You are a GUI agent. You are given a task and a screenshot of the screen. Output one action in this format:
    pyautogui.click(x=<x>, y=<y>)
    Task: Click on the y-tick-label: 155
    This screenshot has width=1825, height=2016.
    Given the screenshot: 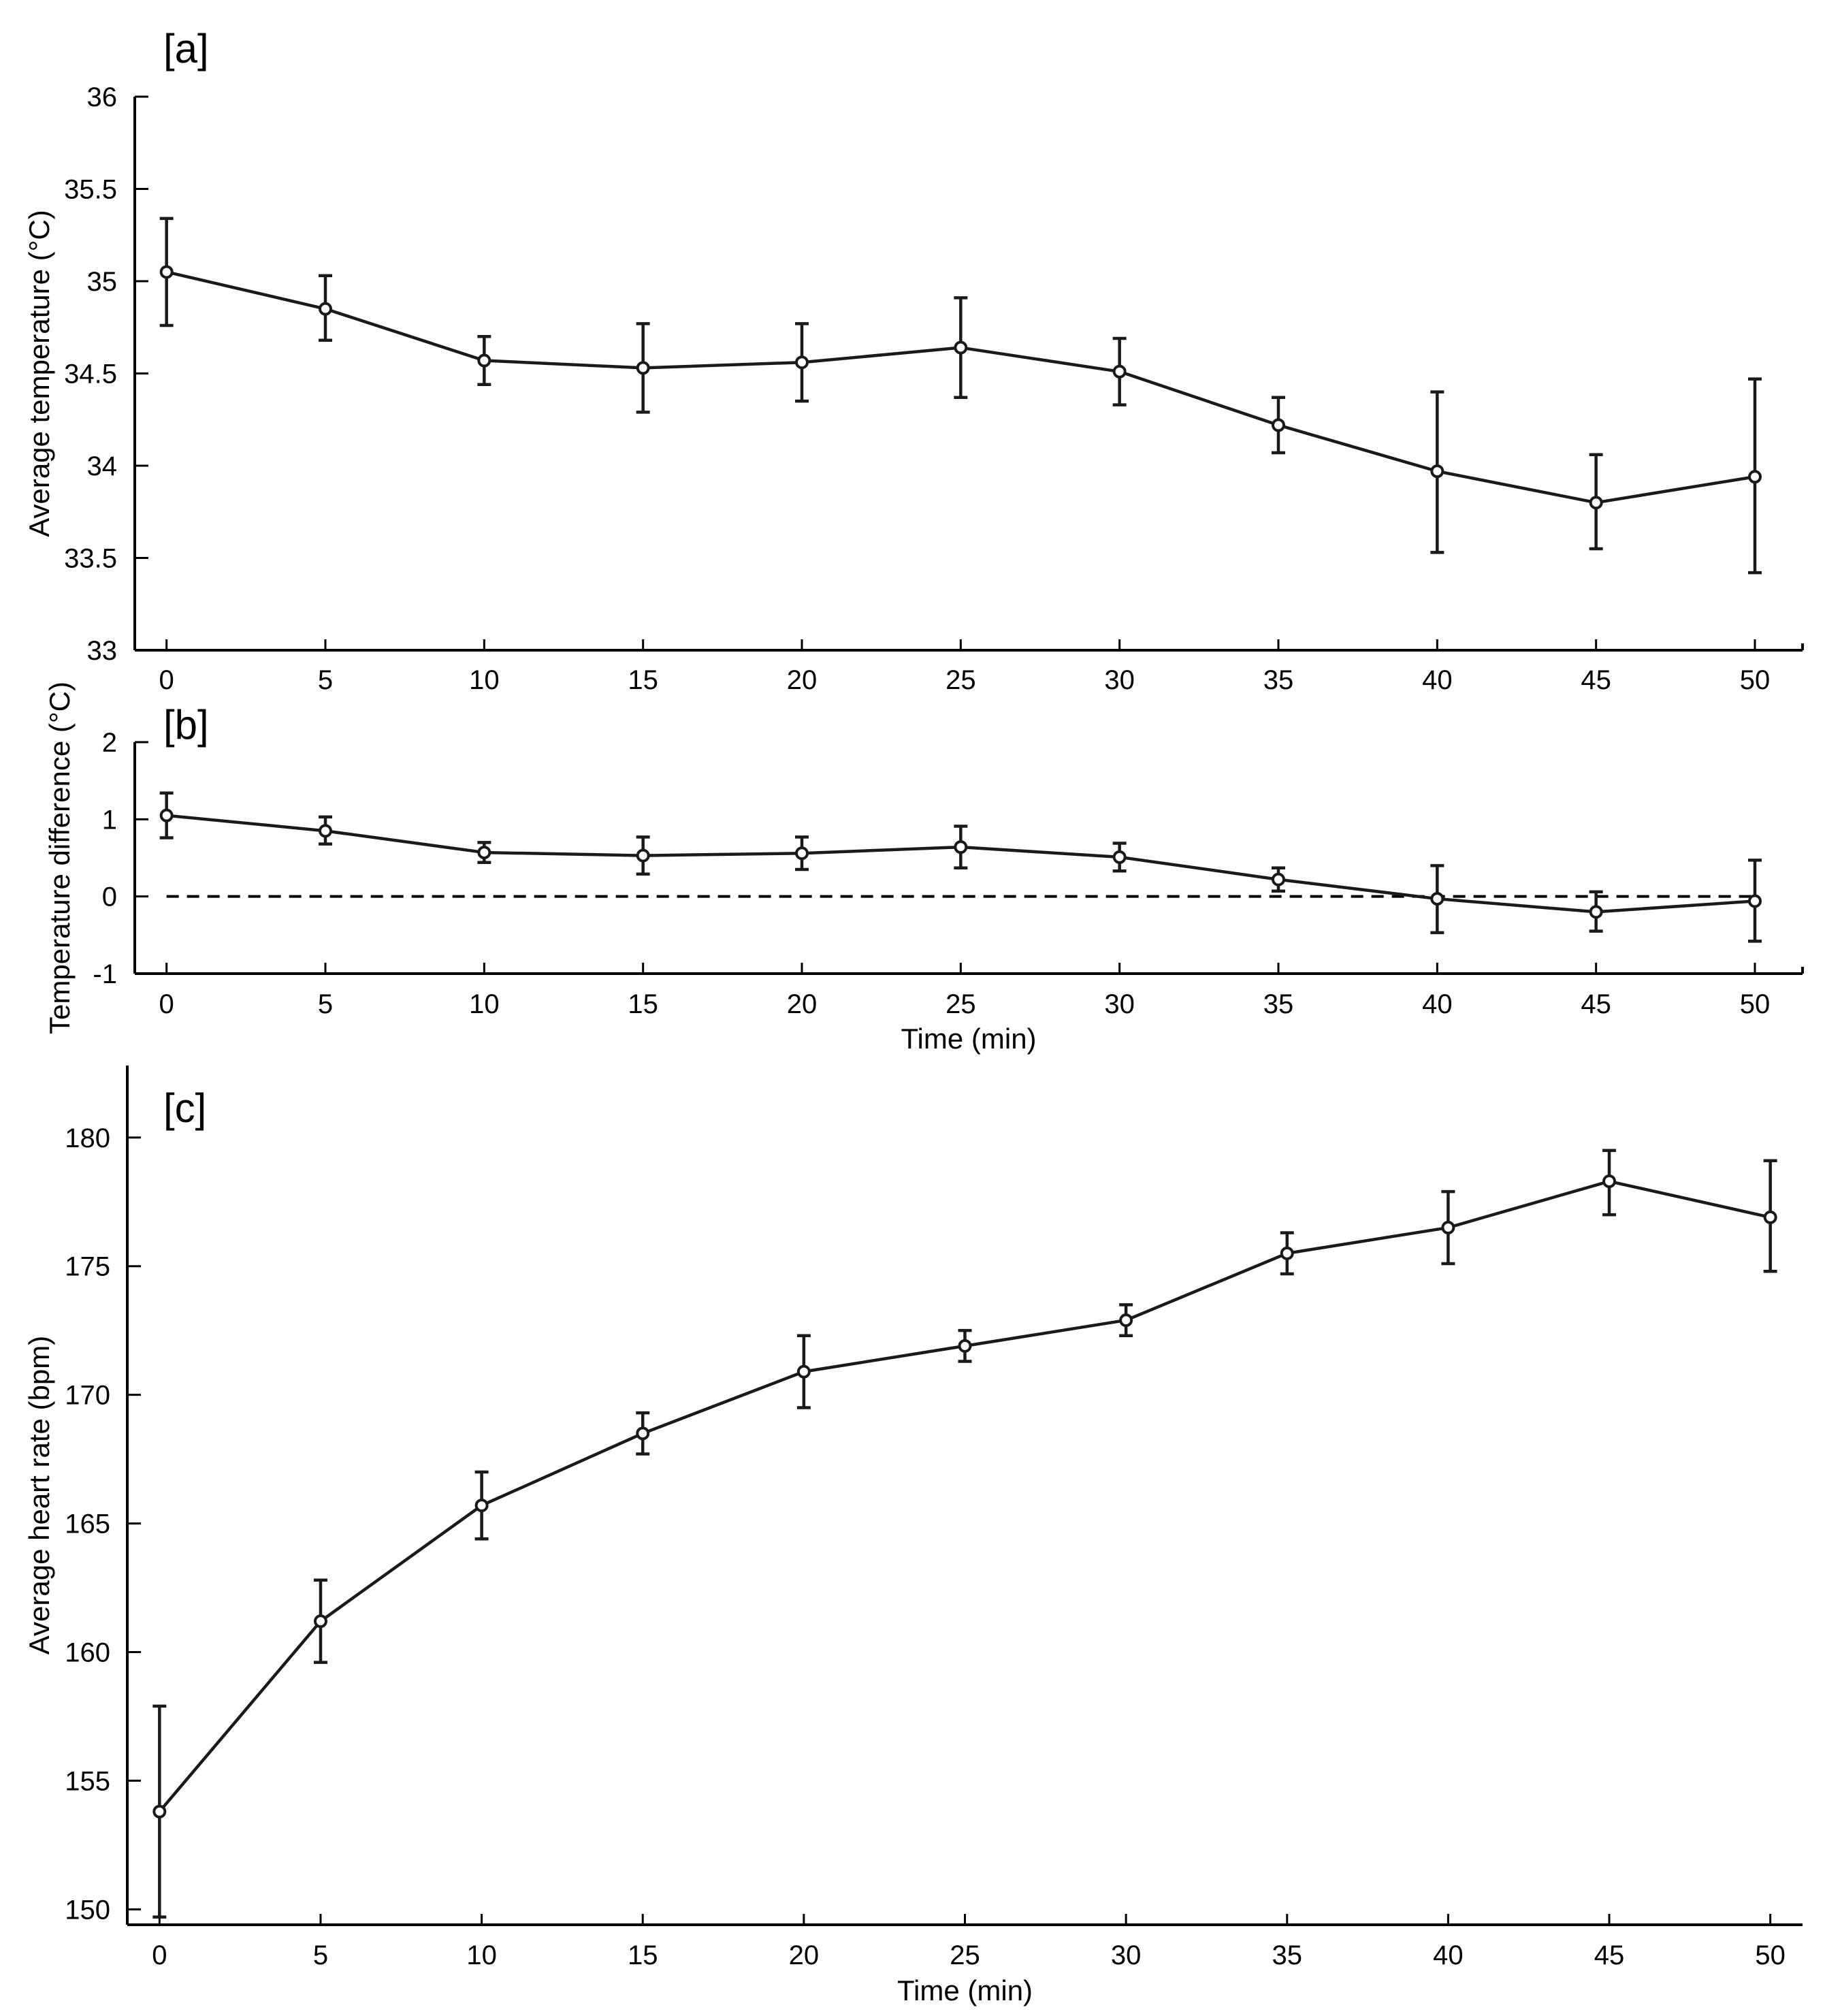 What is the action you would take?
    pyautogui.click(x=87, y=1781)
    